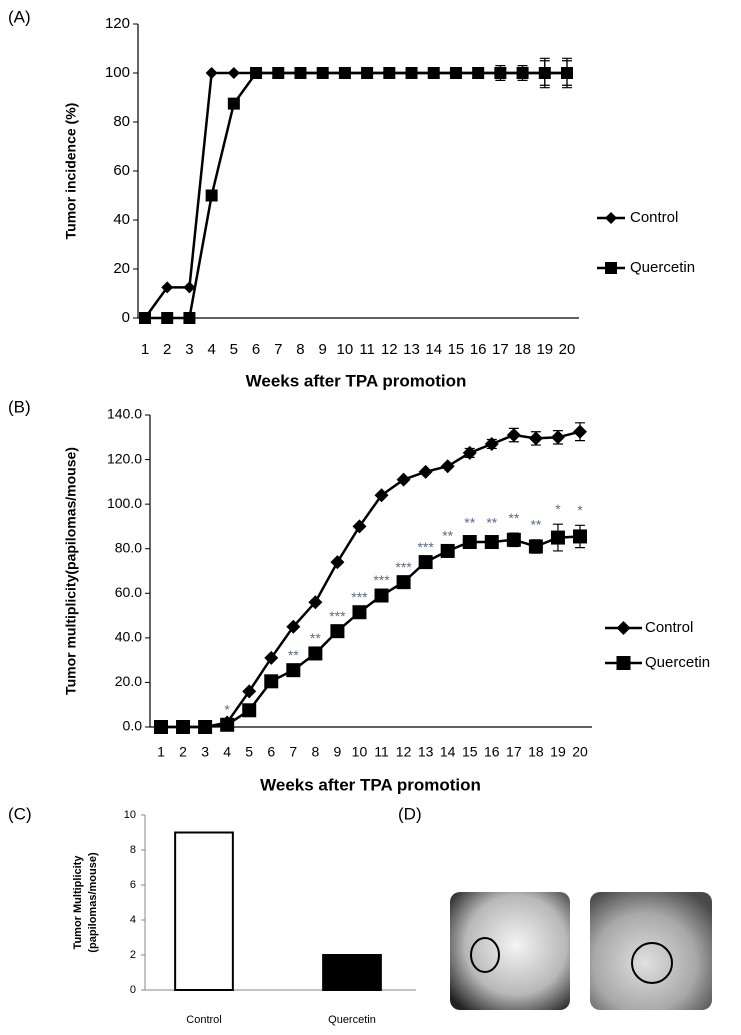 Image resolution: width=741 pixels, height=1035 pixels. What do you see at coordinates (19, 406) in the screenshot?
I see `panel-label: (B)` at bounding box center [19, 406].